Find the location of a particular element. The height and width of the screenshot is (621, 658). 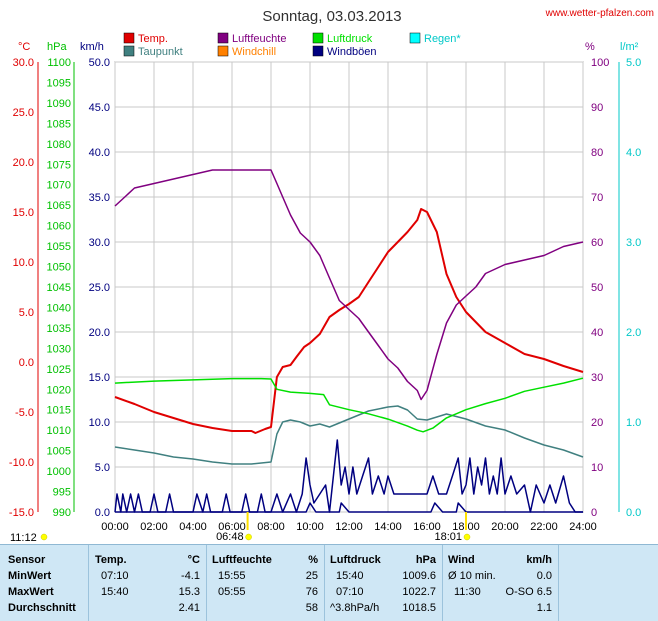

pressure-tick-label: 1060 is located at coordinates (59, 227).